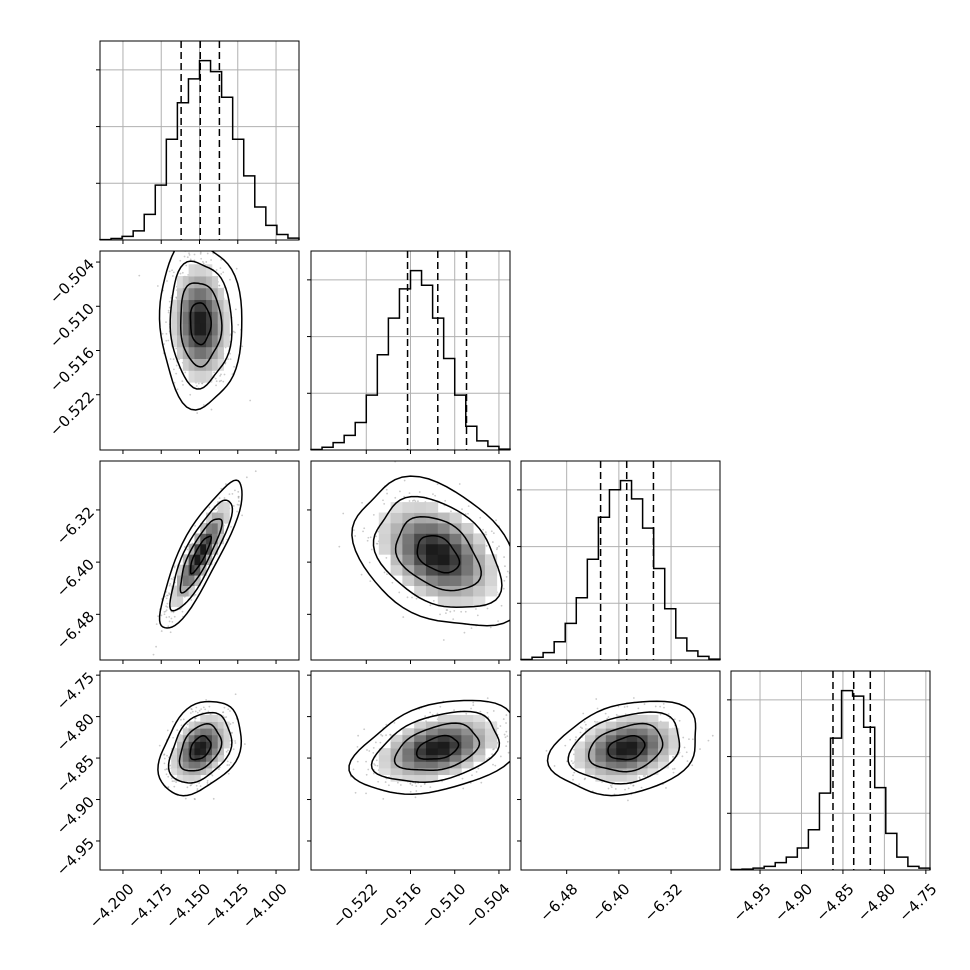 The height and width of the screenshot is (970, 970). What do you see at coordinates (610, 902) in the screenshot?
I see `x-tick-label: −6.40` at bounding box center [610, 902].